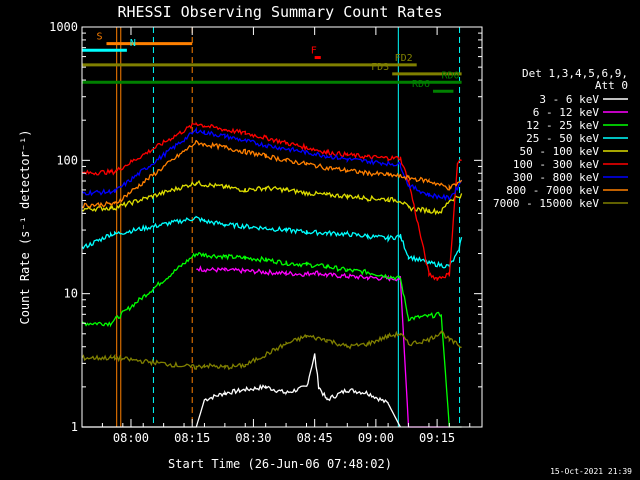 This screenshot has height=480, width=640. Describe the element at coordinates (99, 37) in the screenshot. I see `flag-label-s: S` at that location.